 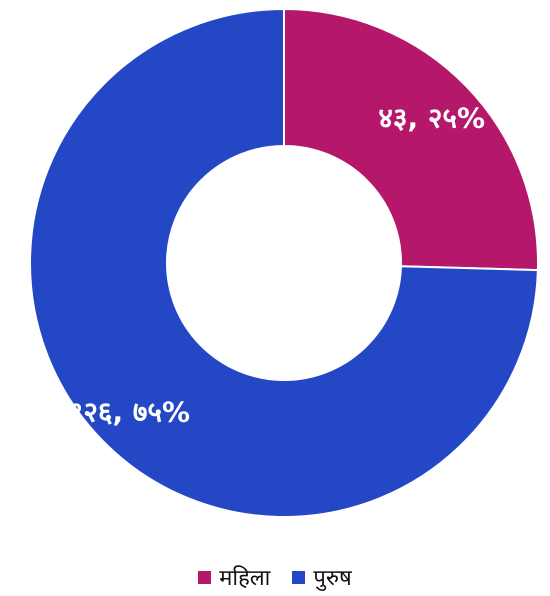 What do you see at coordinates (299, 577) in the screenshot?
I see `legend-swatch-purush` at bounding box center [299, 577].